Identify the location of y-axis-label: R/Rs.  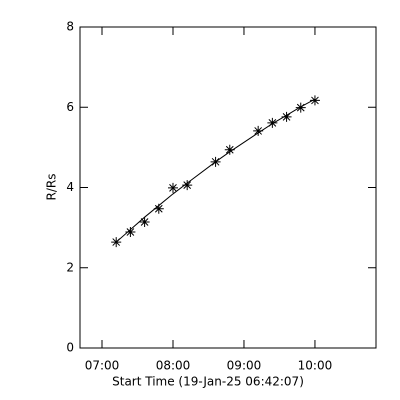
(52, 187).